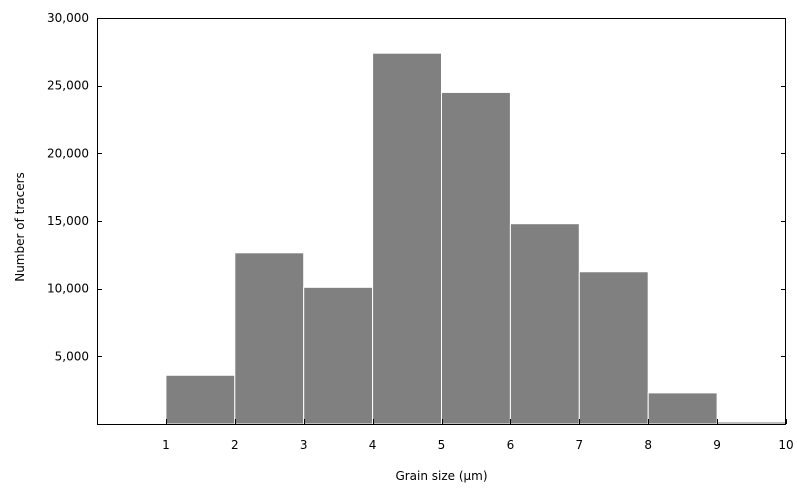 The width and height of the screenshot is (797, 488). I want to click on x-axis-label: Grain size (µm), so click(441, 476).